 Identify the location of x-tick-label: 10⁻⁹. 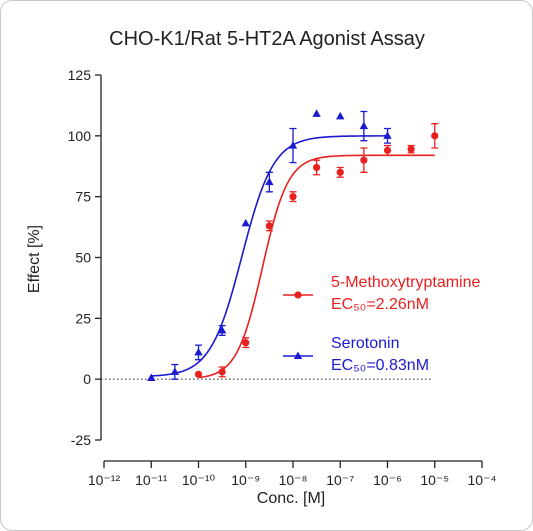
(245, 480).